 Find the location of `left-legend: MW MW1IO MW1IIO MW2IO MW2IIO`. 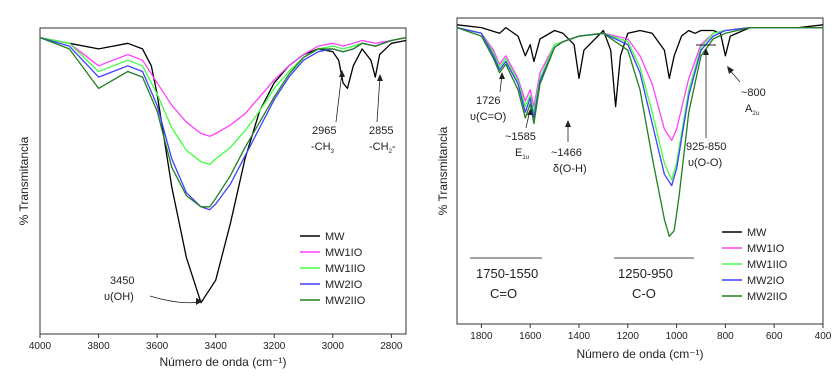

left-legend: MW MW1IO MW1IIO MW2IO MW2IIO is located at coordinates (333, 269).